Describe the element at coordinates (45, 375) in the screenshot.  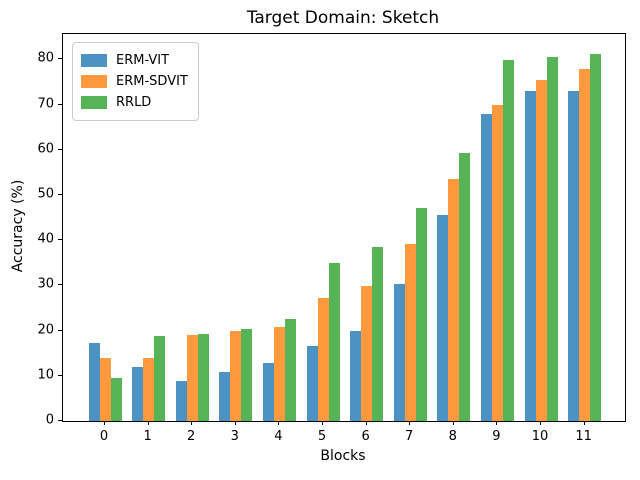
I see `y-tick-label-10: 10` at that location.